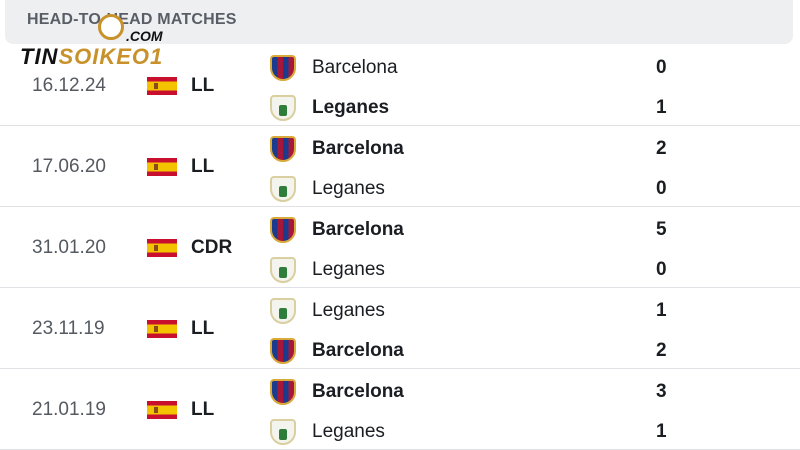 The height and width of the screenshot is (450, 800). I want to click on match-date: 16.12.24, so click(69, 85).